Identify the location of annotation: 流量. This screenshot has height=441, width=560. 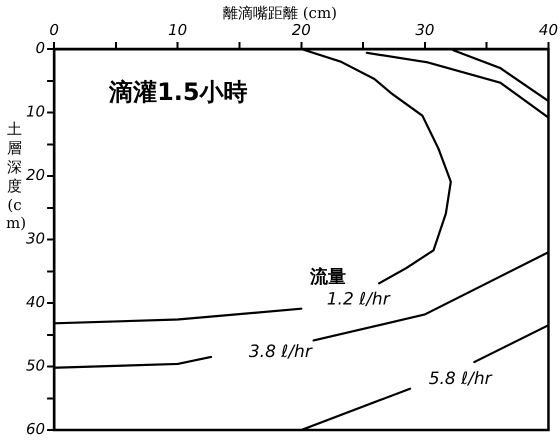
(327, 277).